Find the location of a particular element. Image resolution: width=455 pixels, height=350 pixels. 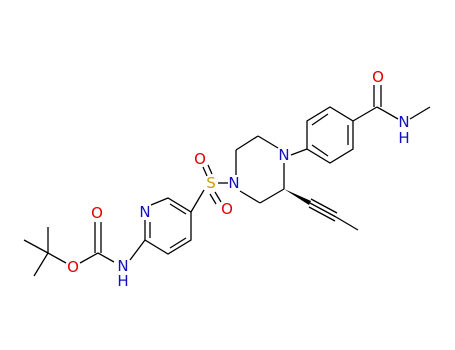

wedge-bond is located at coordinates (297, 197).